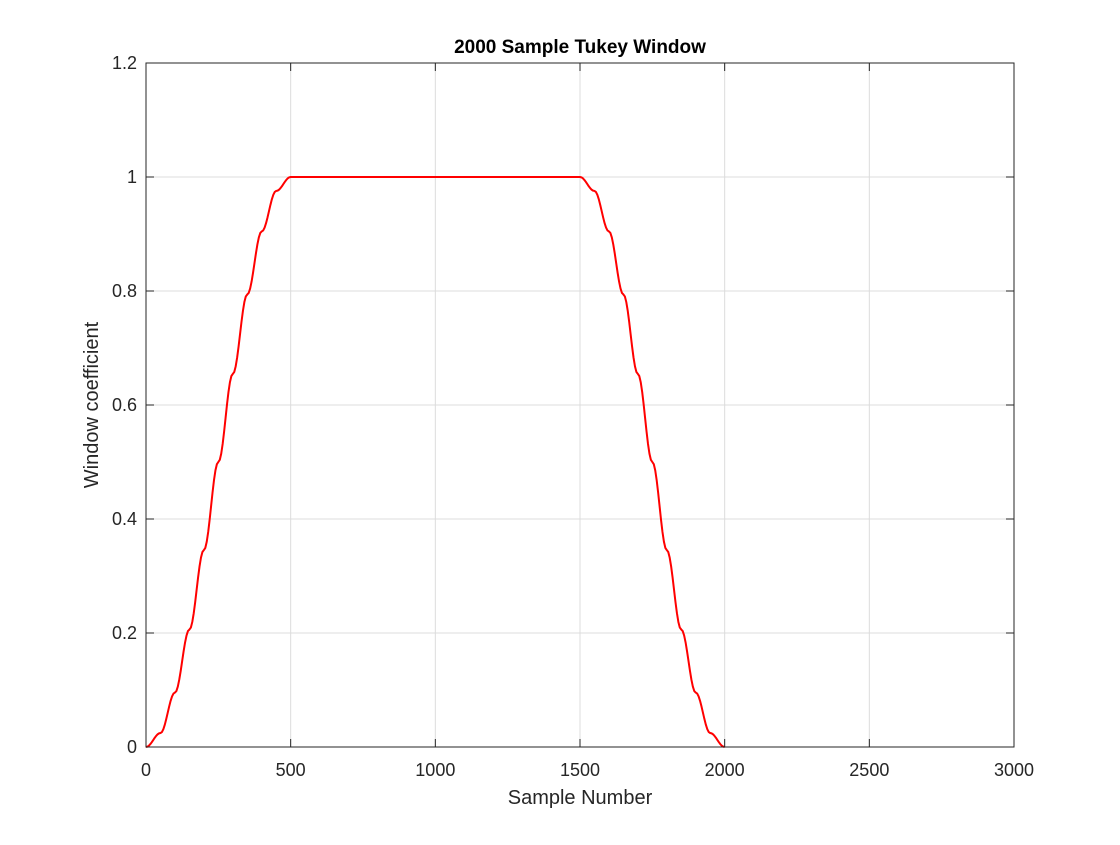 This screenshot has width=1120, height=845. What do you see at coordinates (725, 770) in the screenshot?
I see `x-tick-label: 2000` at bounding box center [725, 770].